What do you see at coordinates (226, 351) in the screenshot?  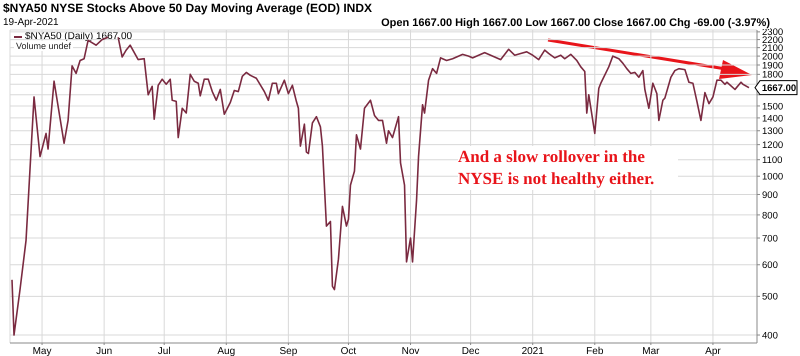 I see `x-tick-label: Aug` at bounding box center [226, 351].